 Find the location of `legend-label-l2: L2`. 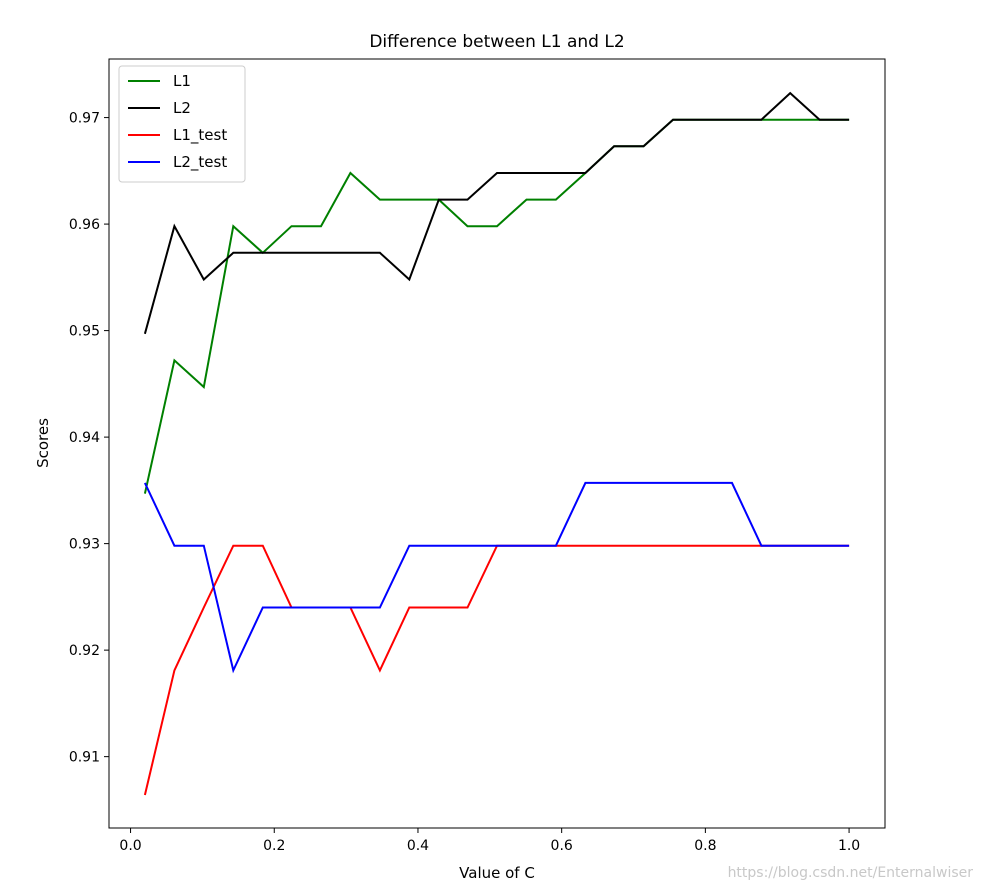

legend-label-l2: L2 is located at coordinates (182, 108).